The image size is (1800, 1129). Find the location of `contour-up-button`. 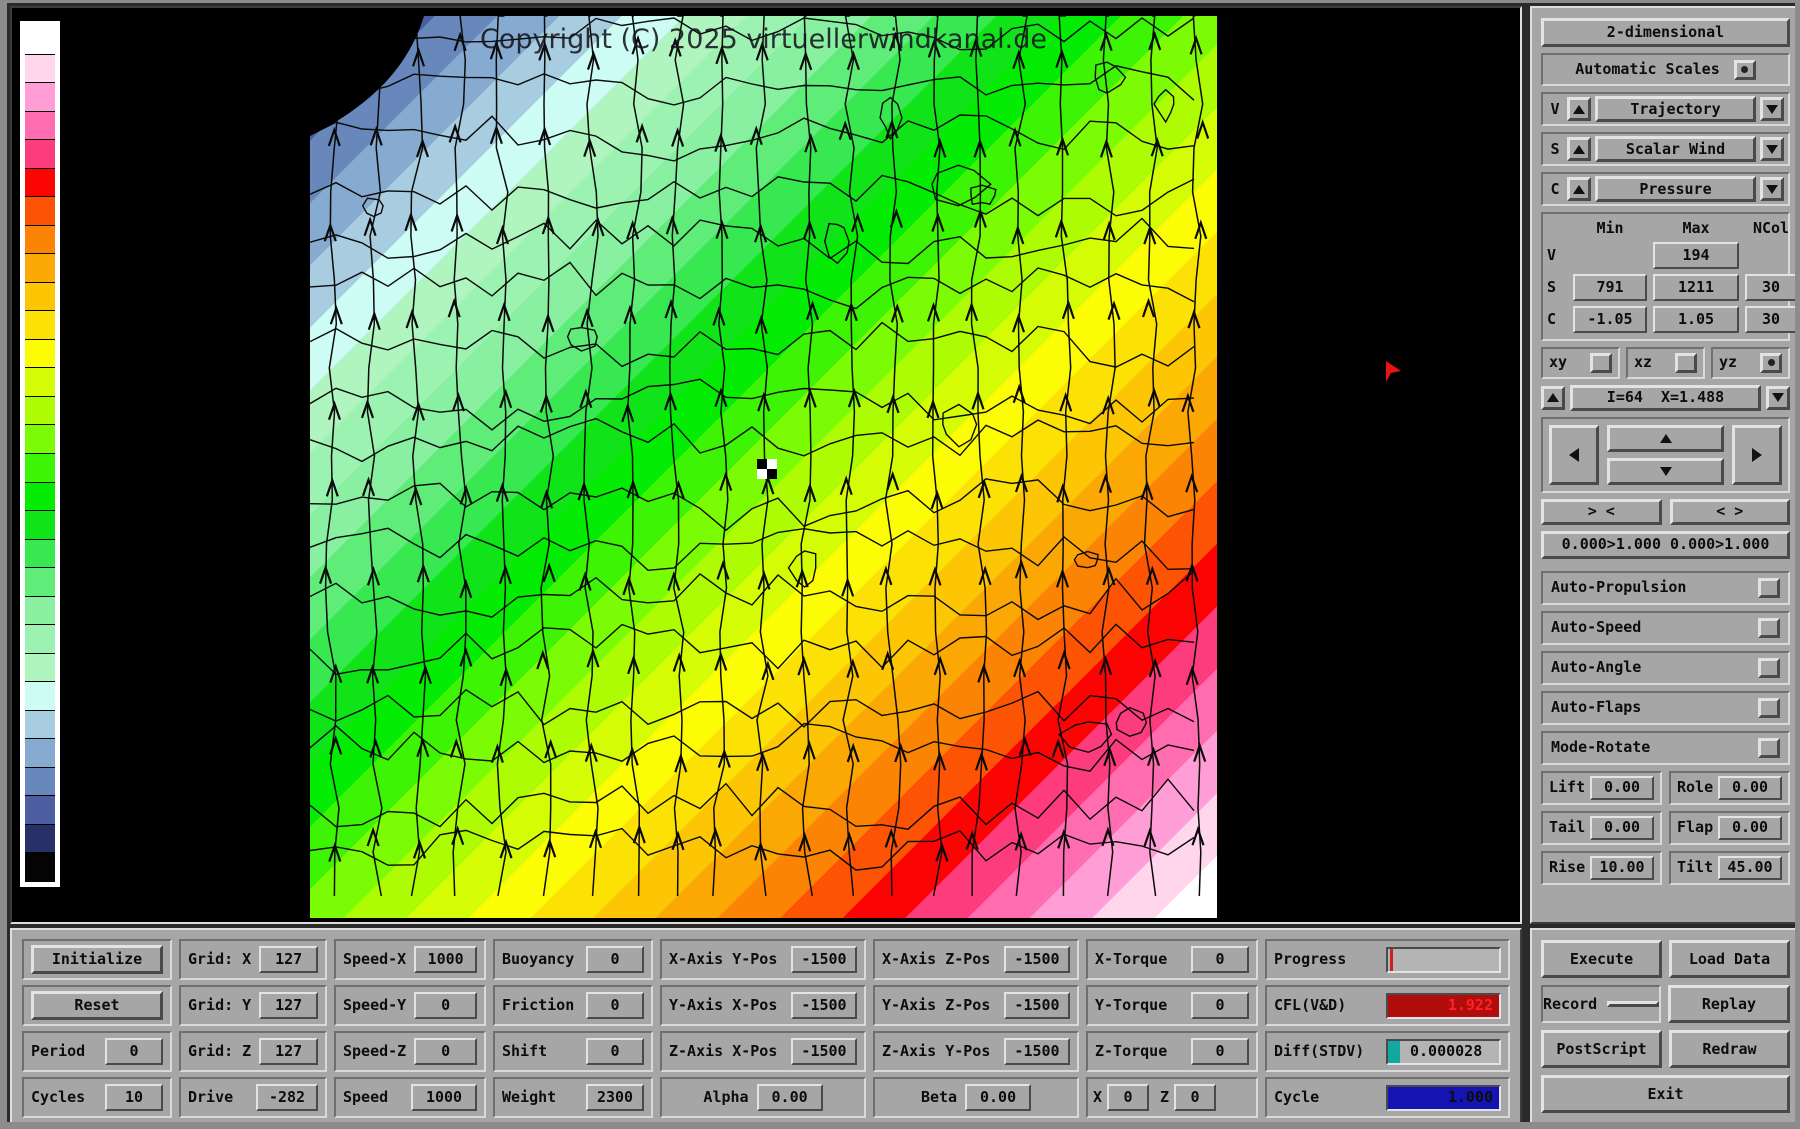

contour-up-button is located at coordinates (1579, 189).